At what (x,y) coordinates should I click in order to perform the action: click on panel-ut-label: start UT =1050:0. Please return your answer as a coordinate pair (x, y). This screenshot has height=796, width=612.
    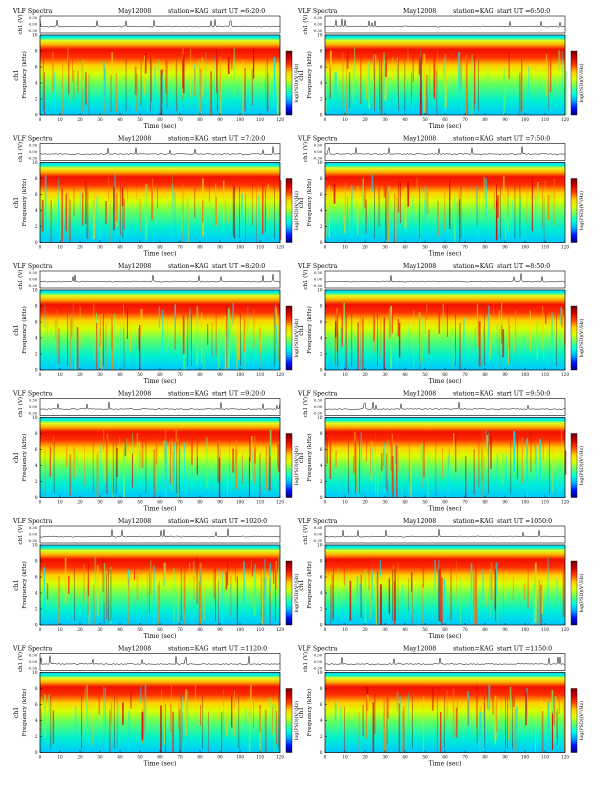
    Looking at the image, I should click on (524, 521).